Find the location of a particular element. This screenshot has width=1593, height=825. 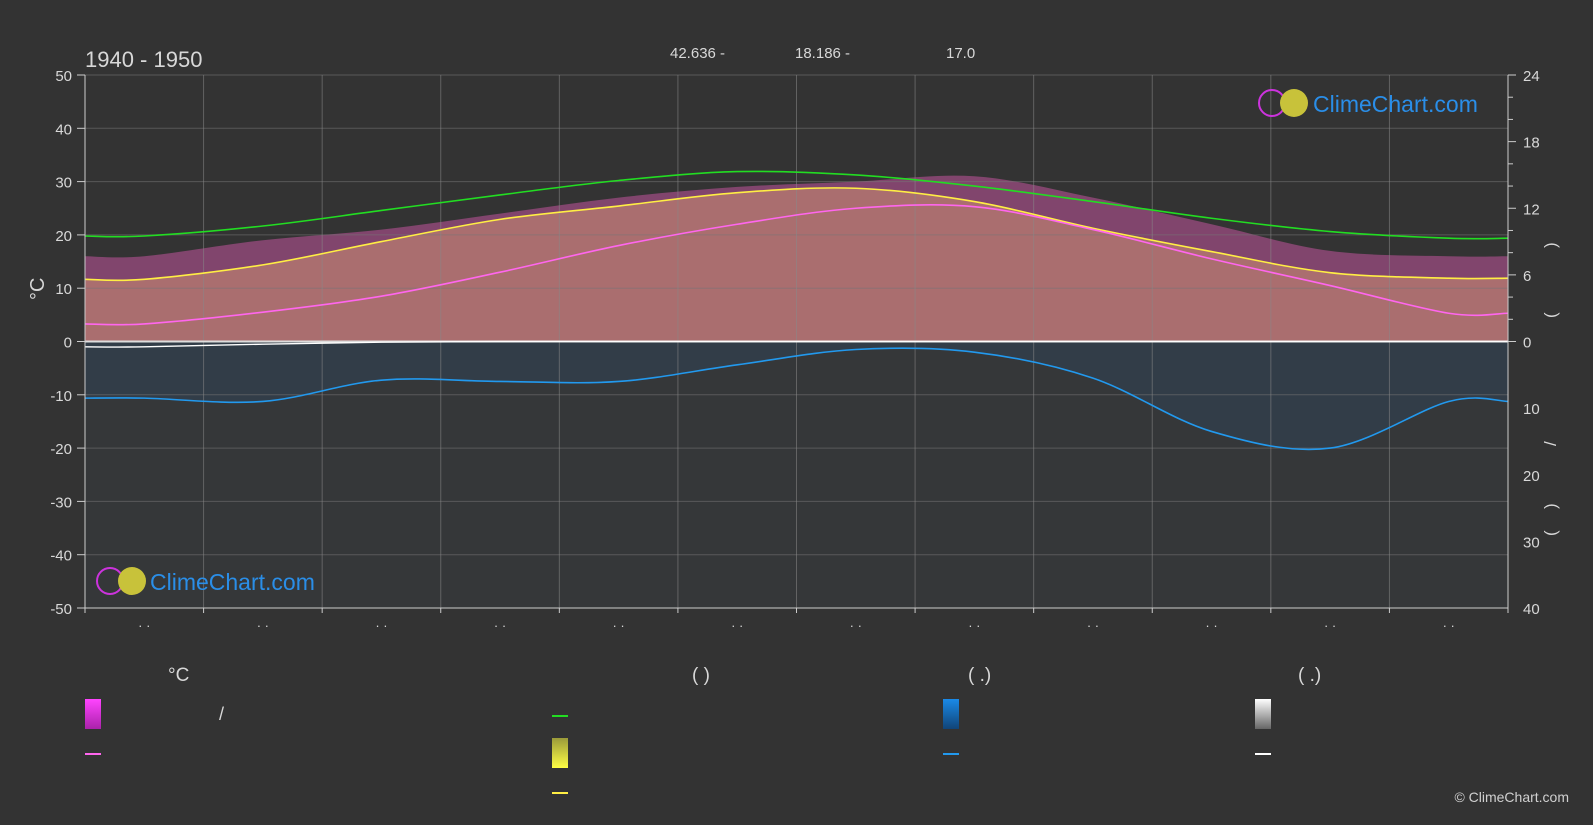

right-bottom-tick-label: 30 is located at coordinates (1531, 542).